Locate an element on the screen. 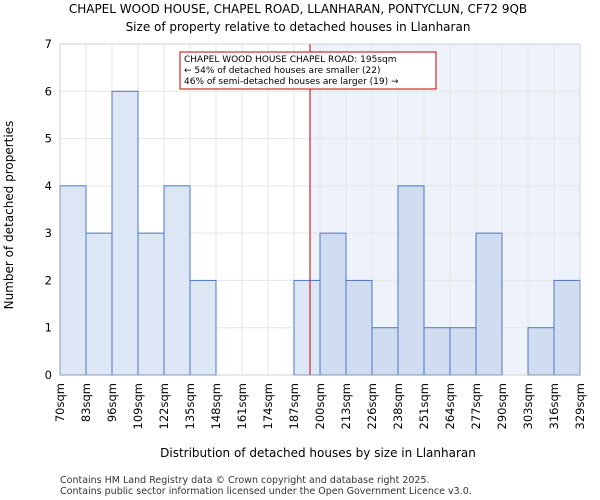  x-tick-label: 96sqm is located at coordinates (112, 402).